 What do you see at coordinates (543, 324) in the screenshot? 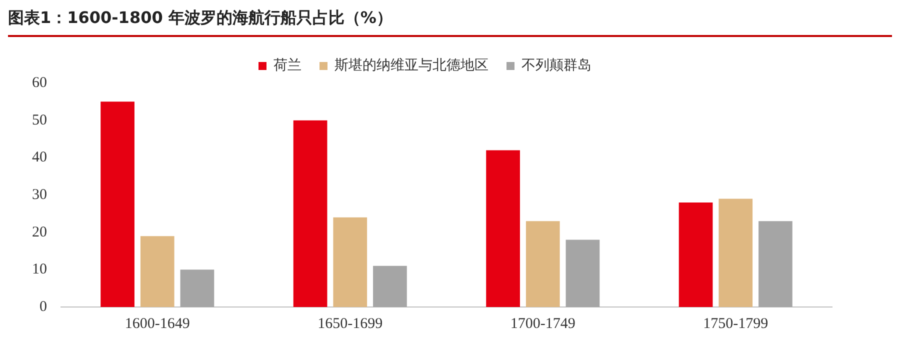
I see `x-tick-label: 1700-1749` at bounding box center [543, 324].